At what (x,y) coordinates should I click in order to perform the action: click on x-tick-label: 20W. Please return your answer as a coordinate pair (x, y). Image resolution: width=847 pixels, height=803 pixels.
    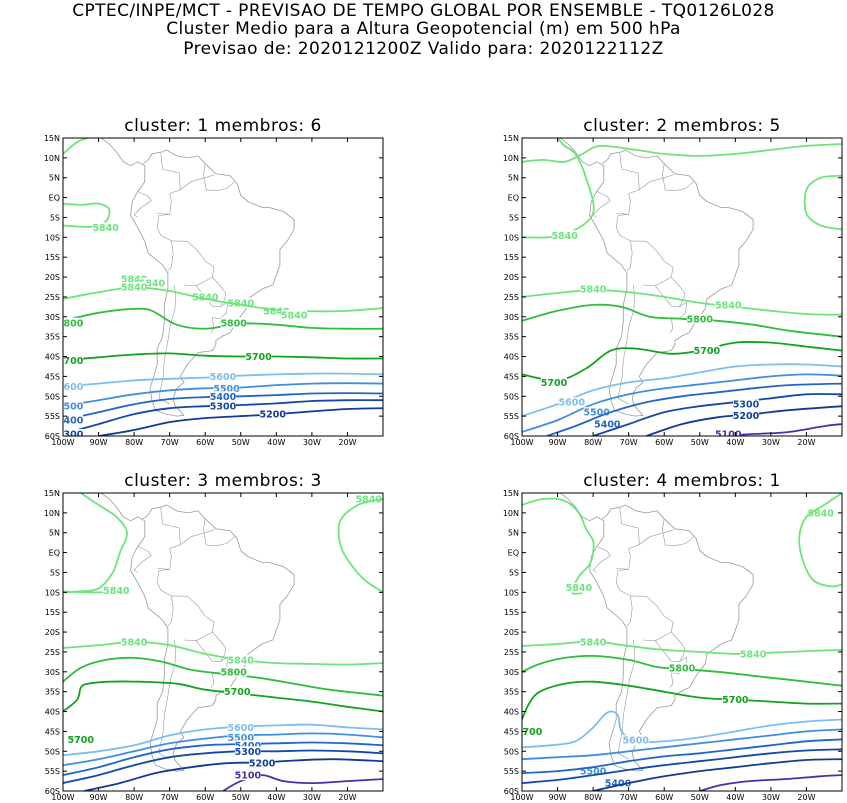
    Looking at the image, I should click on (806, 442).